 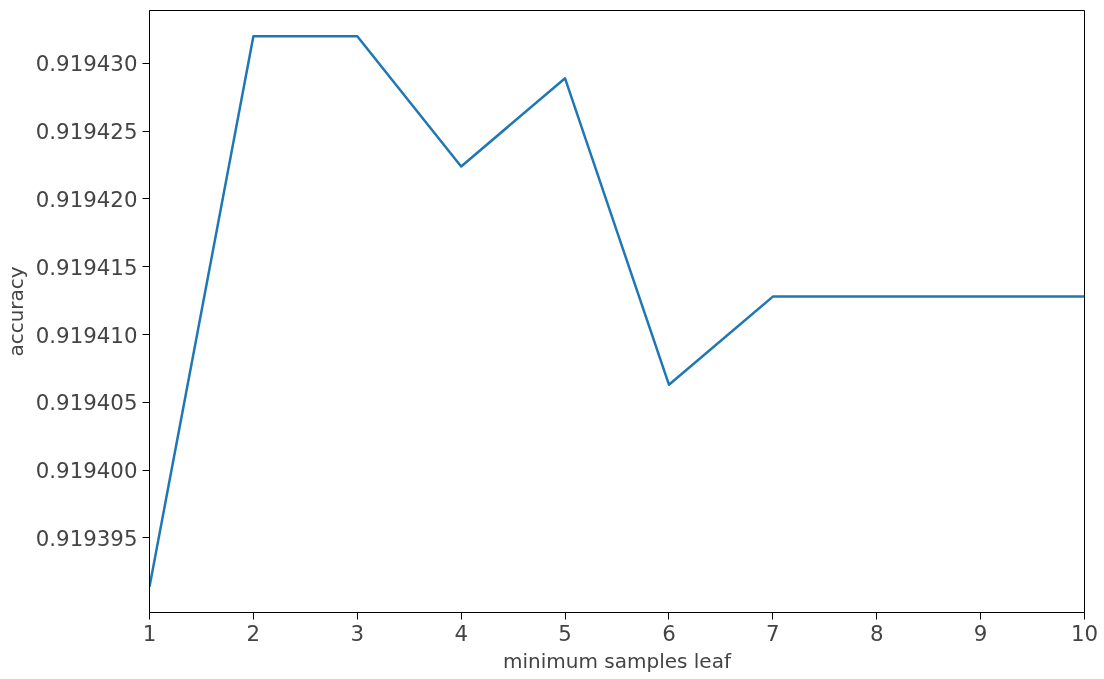 I want to click on x-axis-title: minimum samples leaf, so click(x=617, y=660).